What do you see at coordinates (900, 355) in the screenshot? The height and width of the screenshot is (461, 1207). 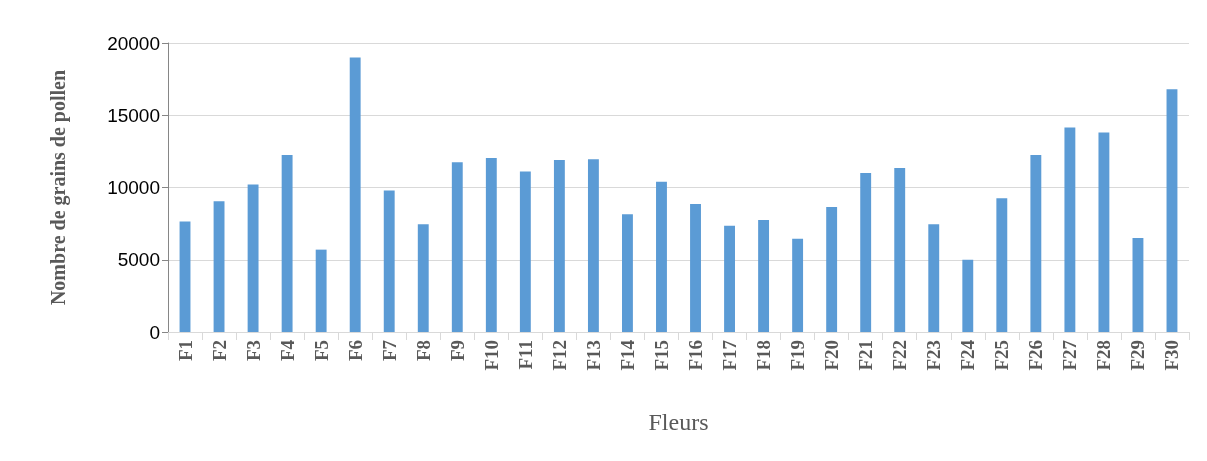 I see `x-tick-label: F22` at bounding box center [900, 355].